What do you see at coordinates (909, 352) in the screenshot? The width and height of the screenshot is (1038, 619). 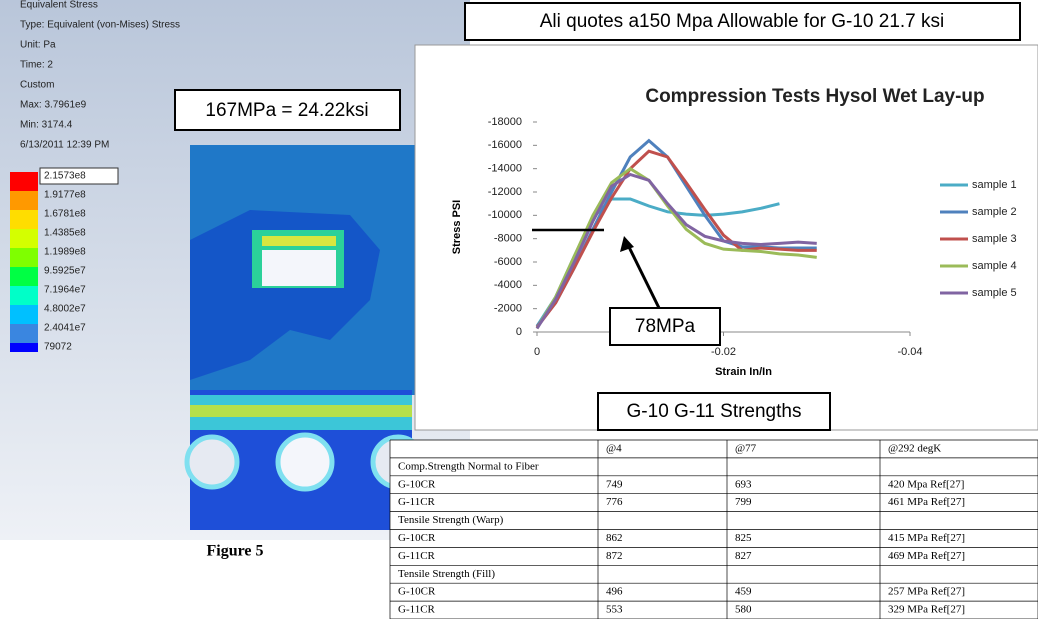 I see `x-tick-label: -0.04` at bounding box center [909, 352].